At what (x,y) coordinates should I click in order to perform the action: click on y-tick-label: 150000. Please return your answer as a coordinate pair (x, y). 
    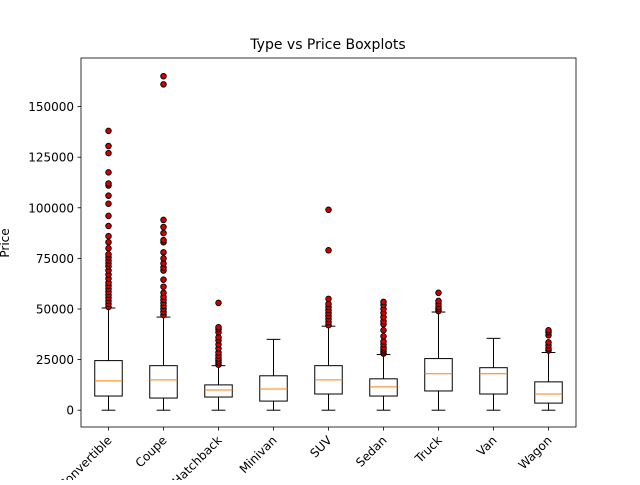
    Looking at the image, I should click on (51, 107).